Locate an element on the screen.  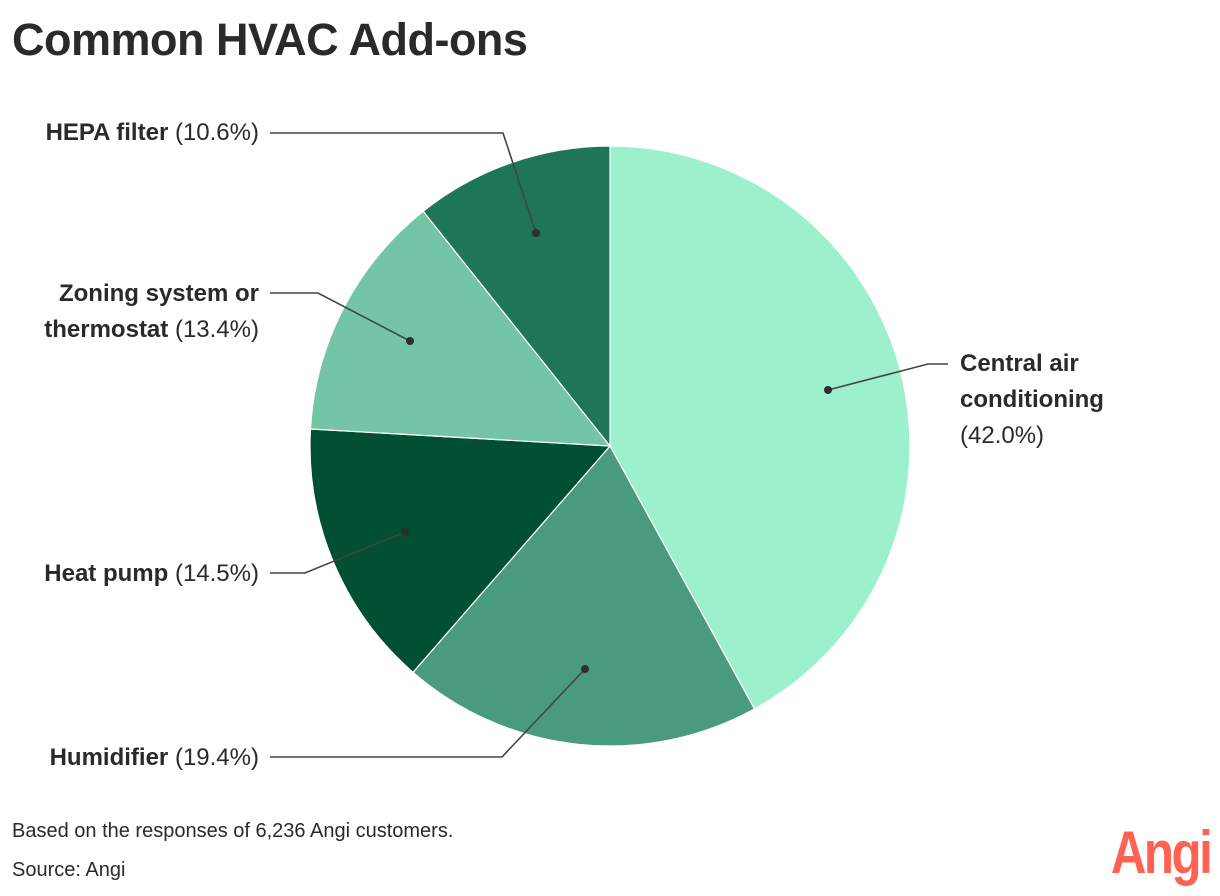
label-hepa-name: HEPA filter is located at coordinates (107, 132).